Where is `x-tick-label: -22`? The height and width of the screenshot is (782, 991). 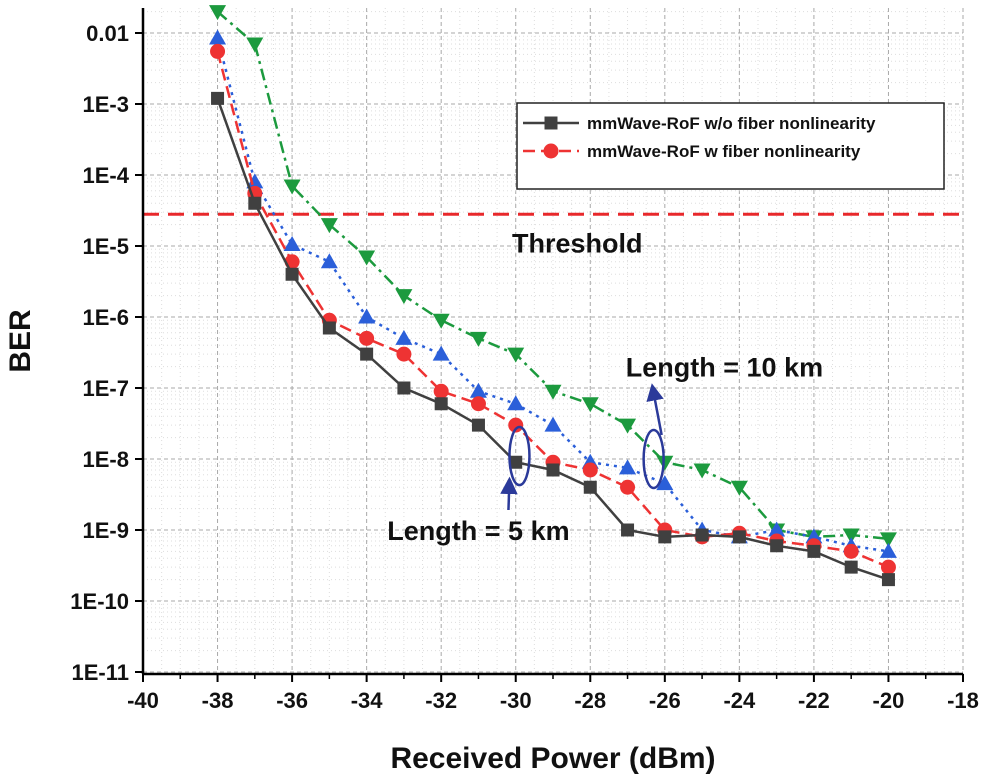
x-tick-label: -22 is located at coordinates (814, 700).